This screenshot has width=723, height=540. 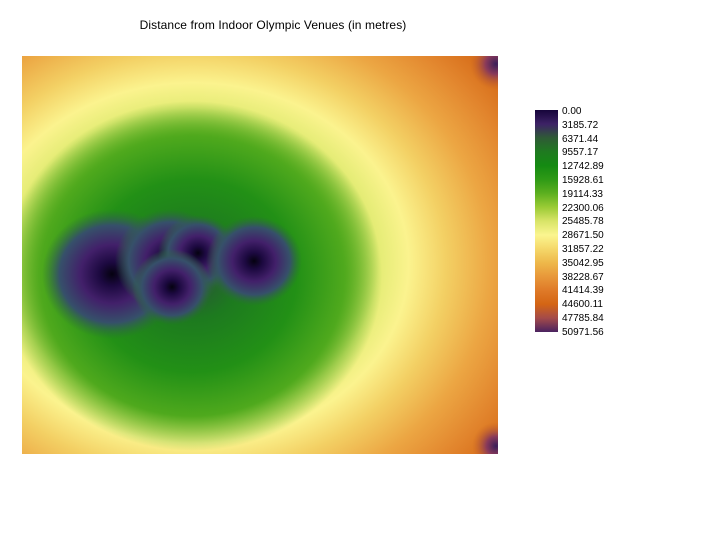 I want to click on legend-label: 38228.67, so click(x=583, y=277).